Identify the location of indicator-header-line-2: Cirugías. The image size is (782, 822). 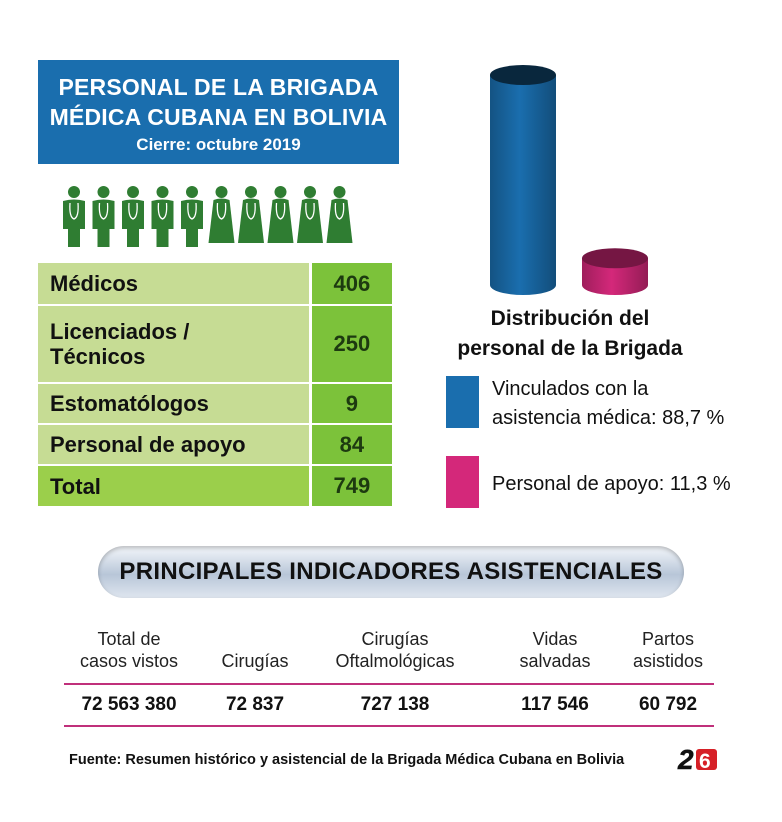
(255, 661).